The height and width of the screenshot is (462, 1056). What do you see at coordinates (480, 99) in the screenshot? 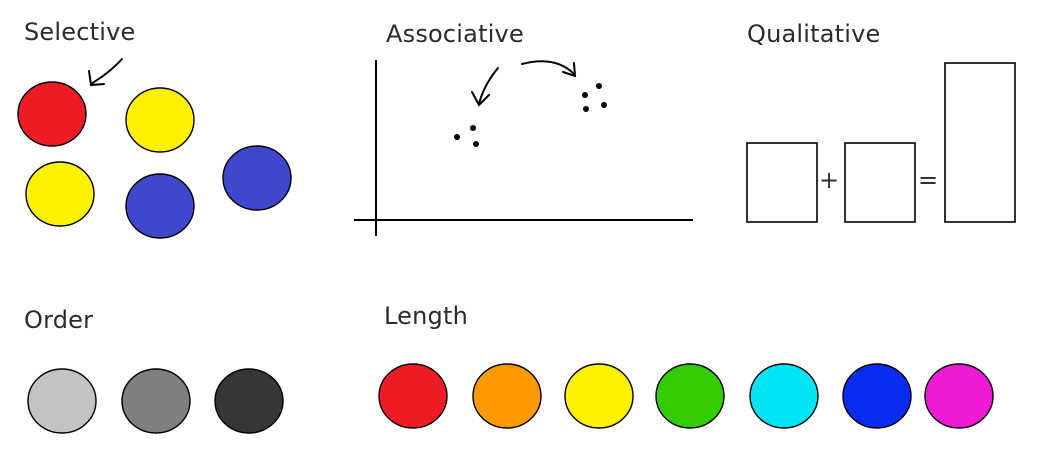
I see `associative-arrowhead-down` at bounding box center [480, 99].